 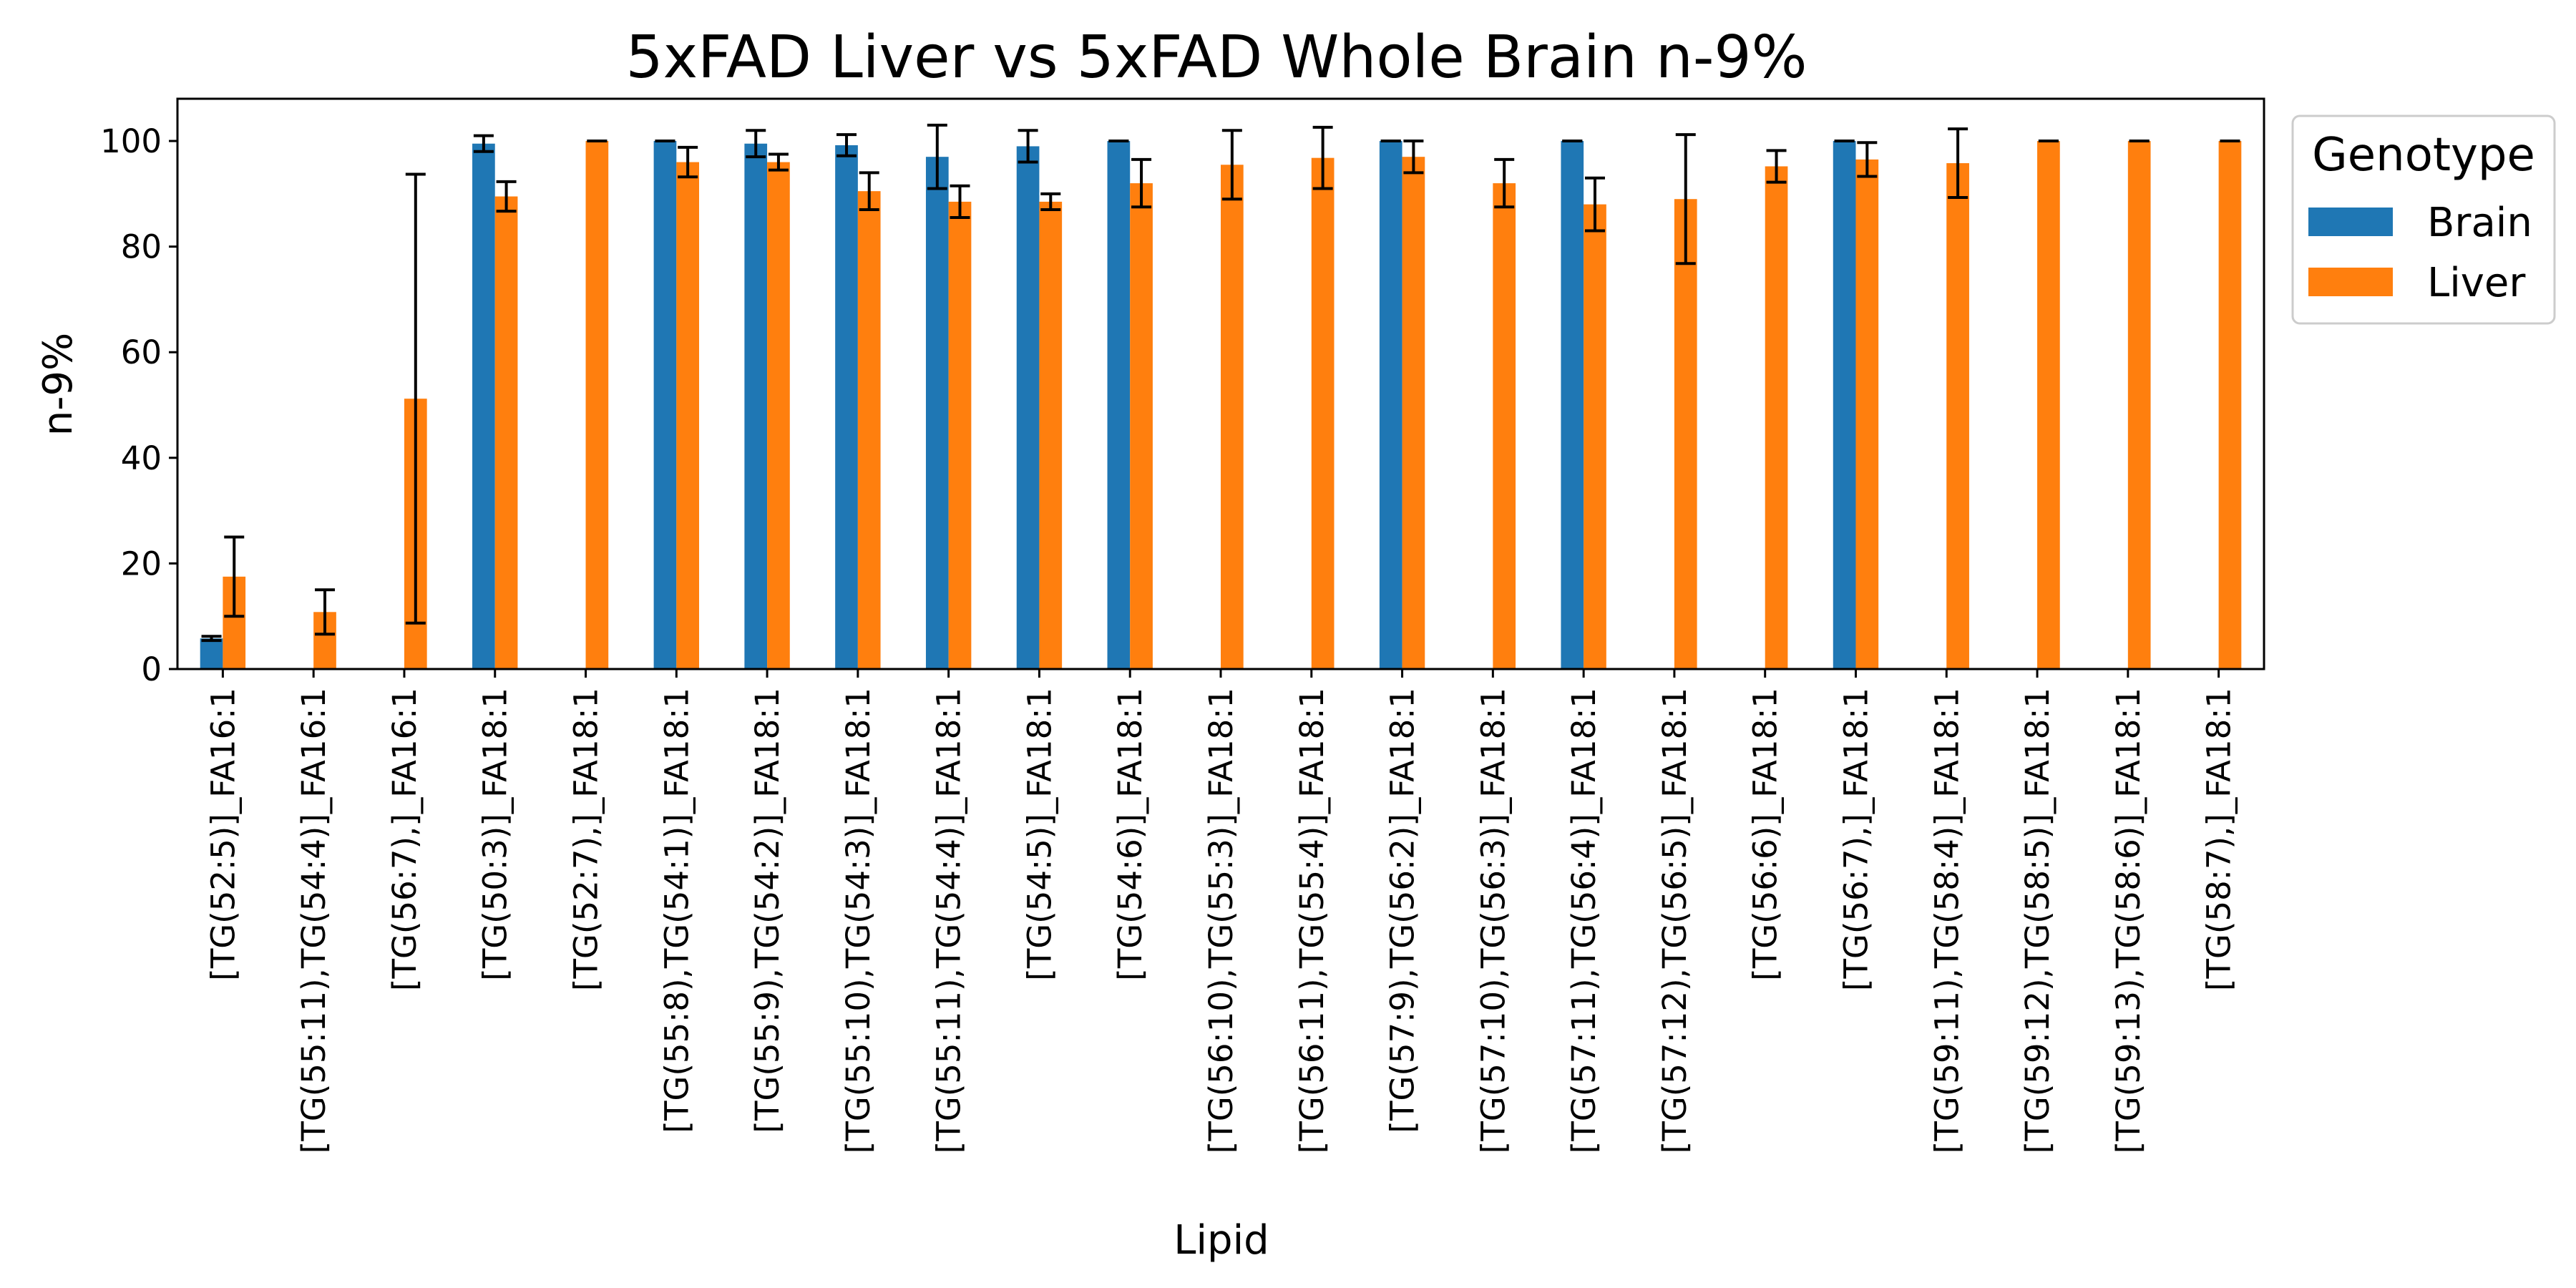 What do you see at coordinates (586, 839) in the screenshot?
I see `x-tick-label: [TG(52:7),]_FA18:1` at bounding box center [586, 839].